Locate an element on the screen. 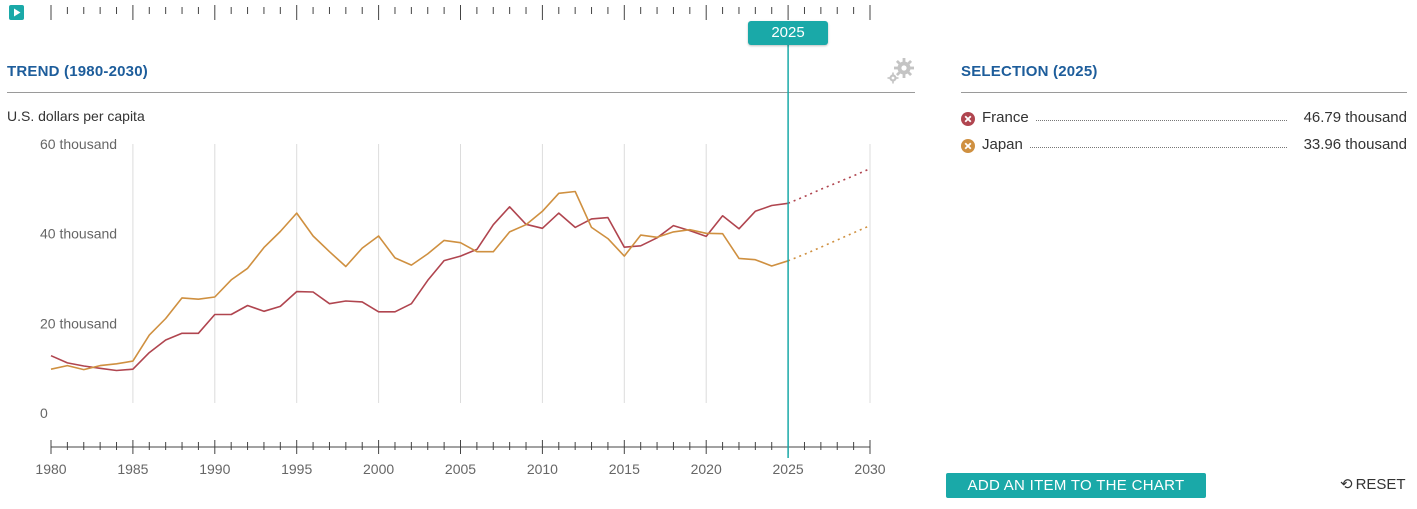  y-tick-label: 60 thousand is located at coordinates (78, 144).